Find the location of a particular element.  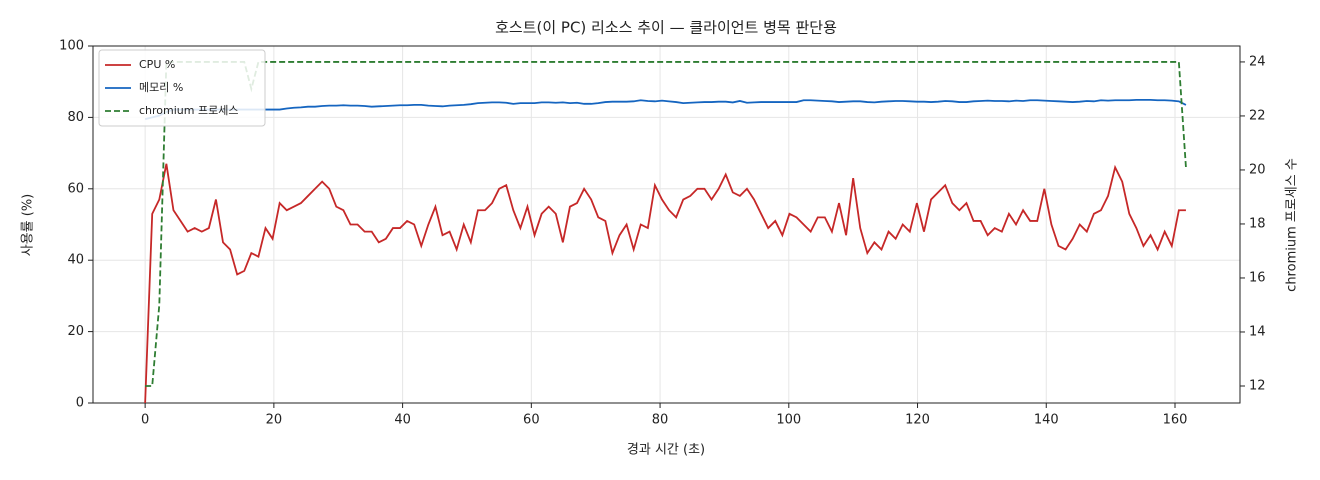

chart-title: 호스트(이 PC) 리소스 추이 — 클라이언트 병목 판단용 is located at coordinates (666, 28).